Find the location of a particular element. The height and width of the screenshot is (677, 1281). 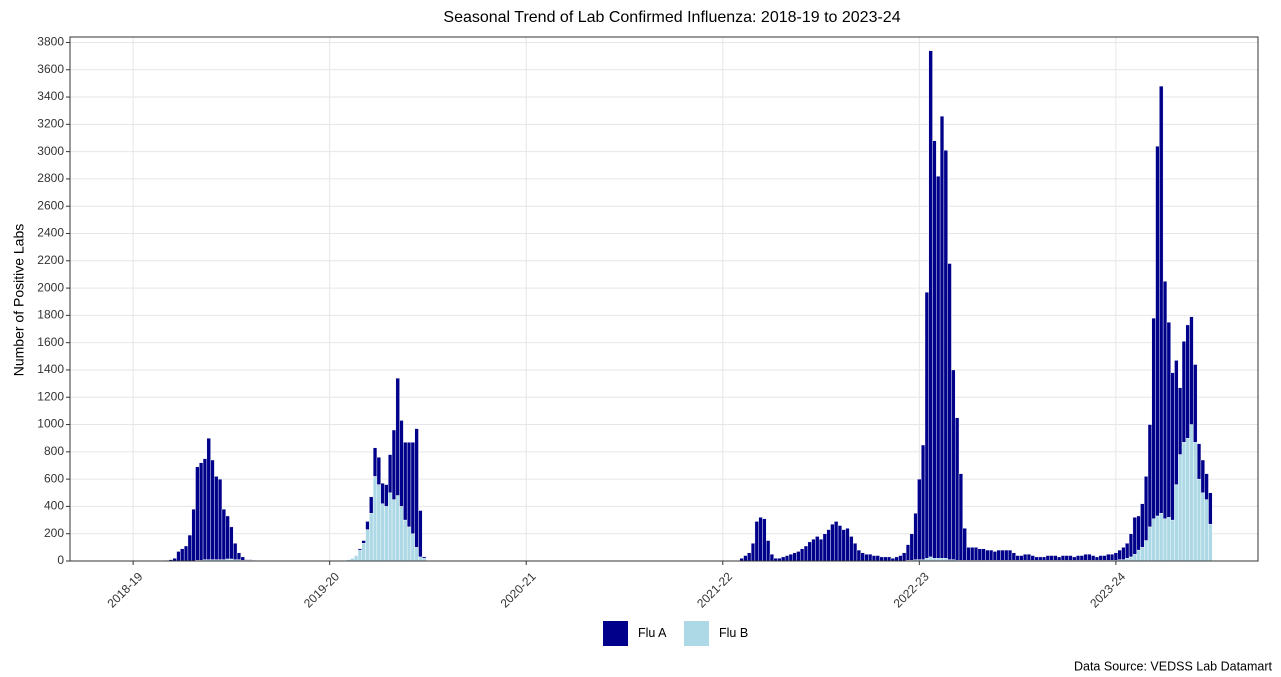

y-tick-label: 3400 is located at coordinates (50, 96).